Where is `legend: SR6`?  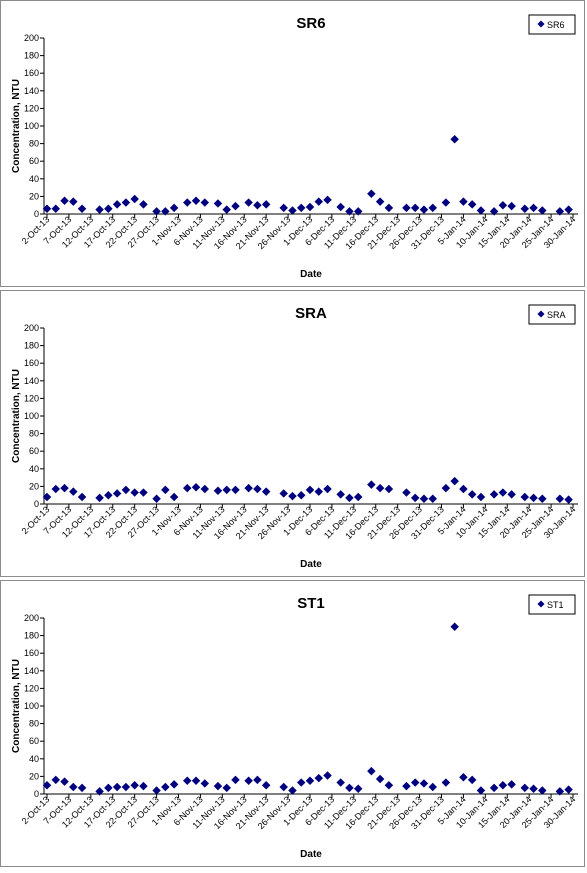
legend: SR6 is located at coordinates (552, 24).